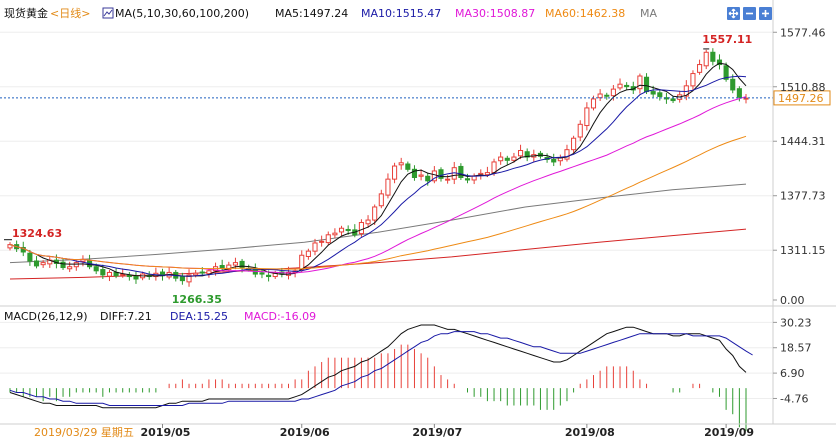 The height and width of the screenshot is (442, 836). I want to click on ma30-value: MA30:1508.87, so click(495, 13).